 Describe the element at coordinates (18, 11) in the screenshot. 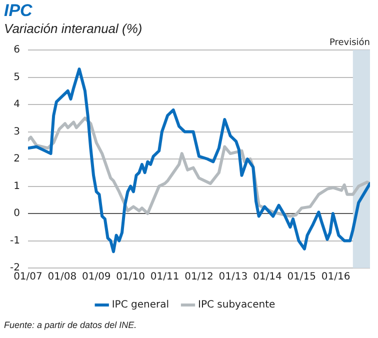

I see `chart-title: IPC` at that location.